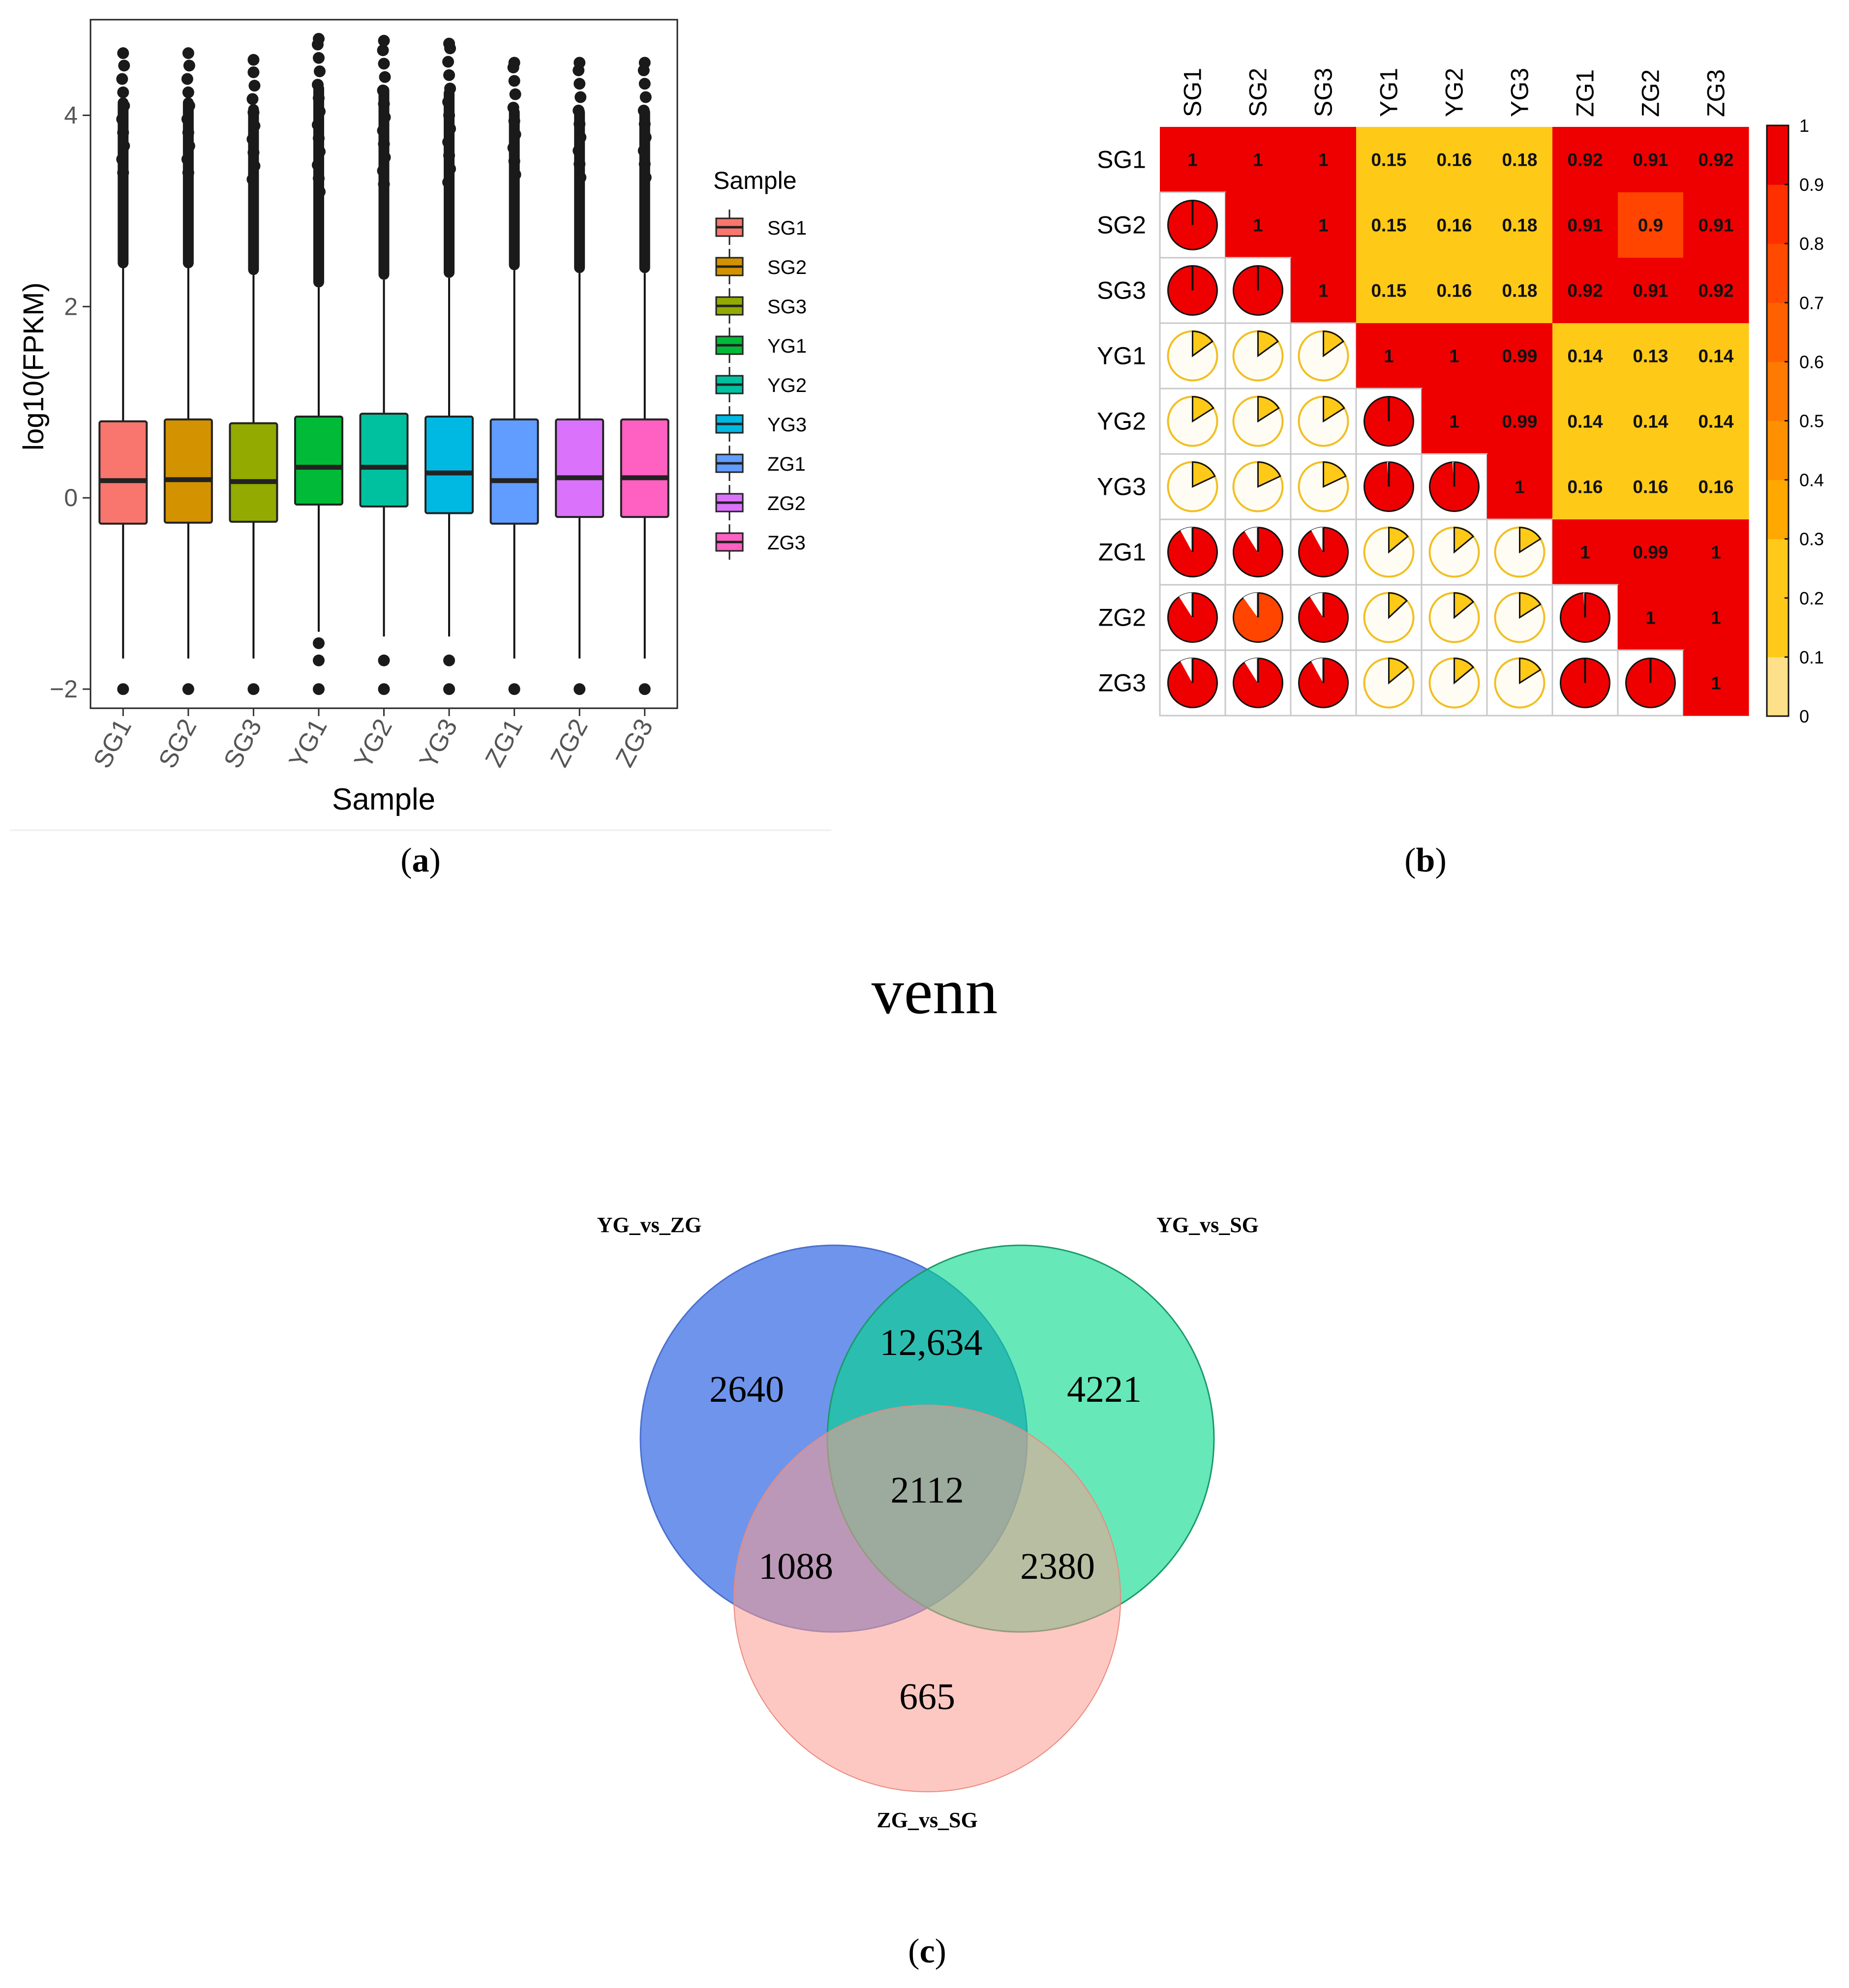  What do you see at coordinates (1389, 160) in the screenshot?
I see `cell-sg1-yg1` at bounding box center [1389, 160].